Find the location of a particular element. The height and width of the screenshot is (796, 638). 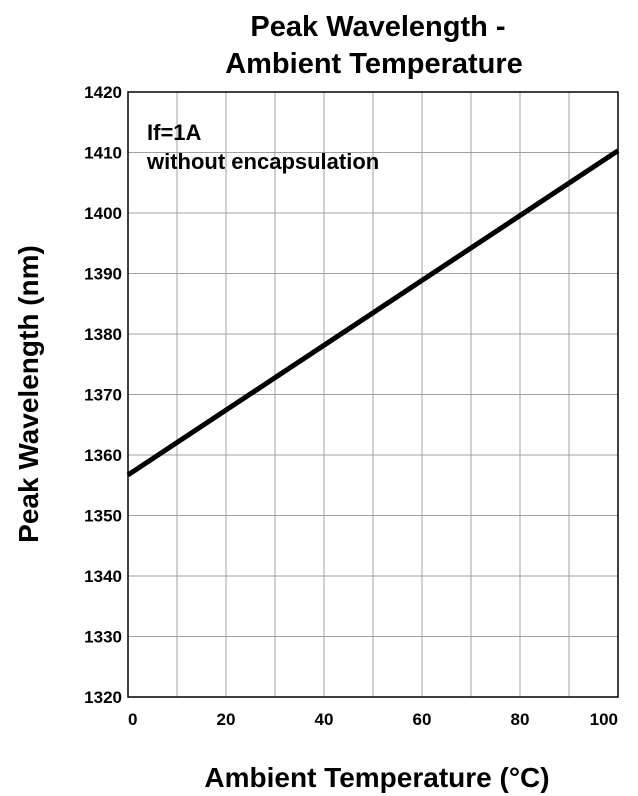

x-tick-label: 20 is located at coordinates (226, 719).